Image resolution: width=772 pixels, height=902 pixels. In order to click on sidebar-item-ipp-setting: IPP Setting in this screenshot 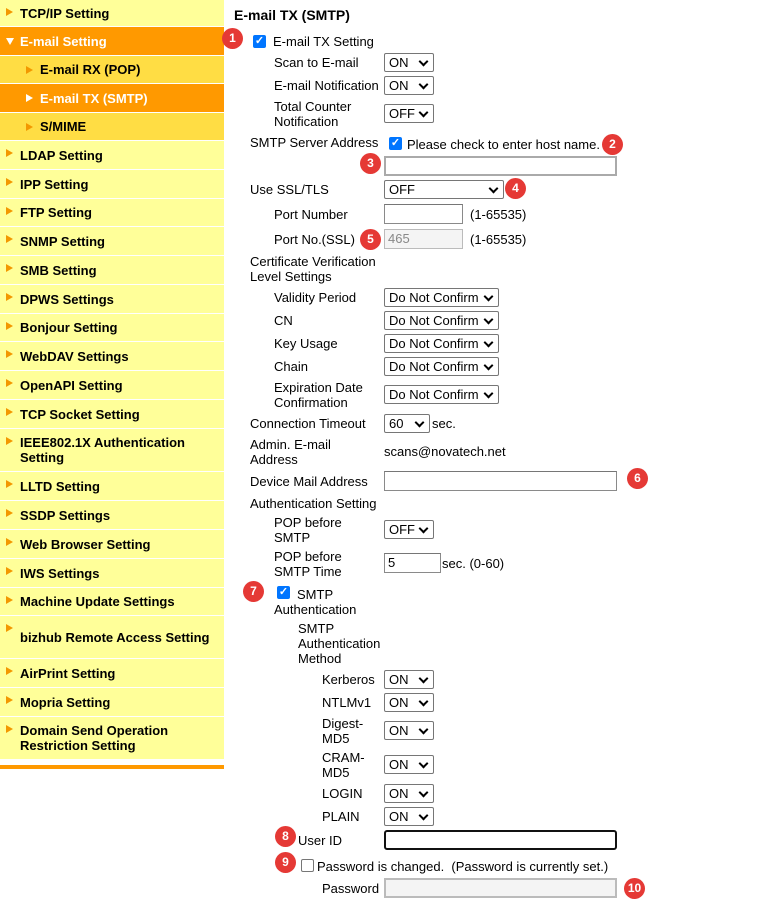, I will do `click(112, 184)`.